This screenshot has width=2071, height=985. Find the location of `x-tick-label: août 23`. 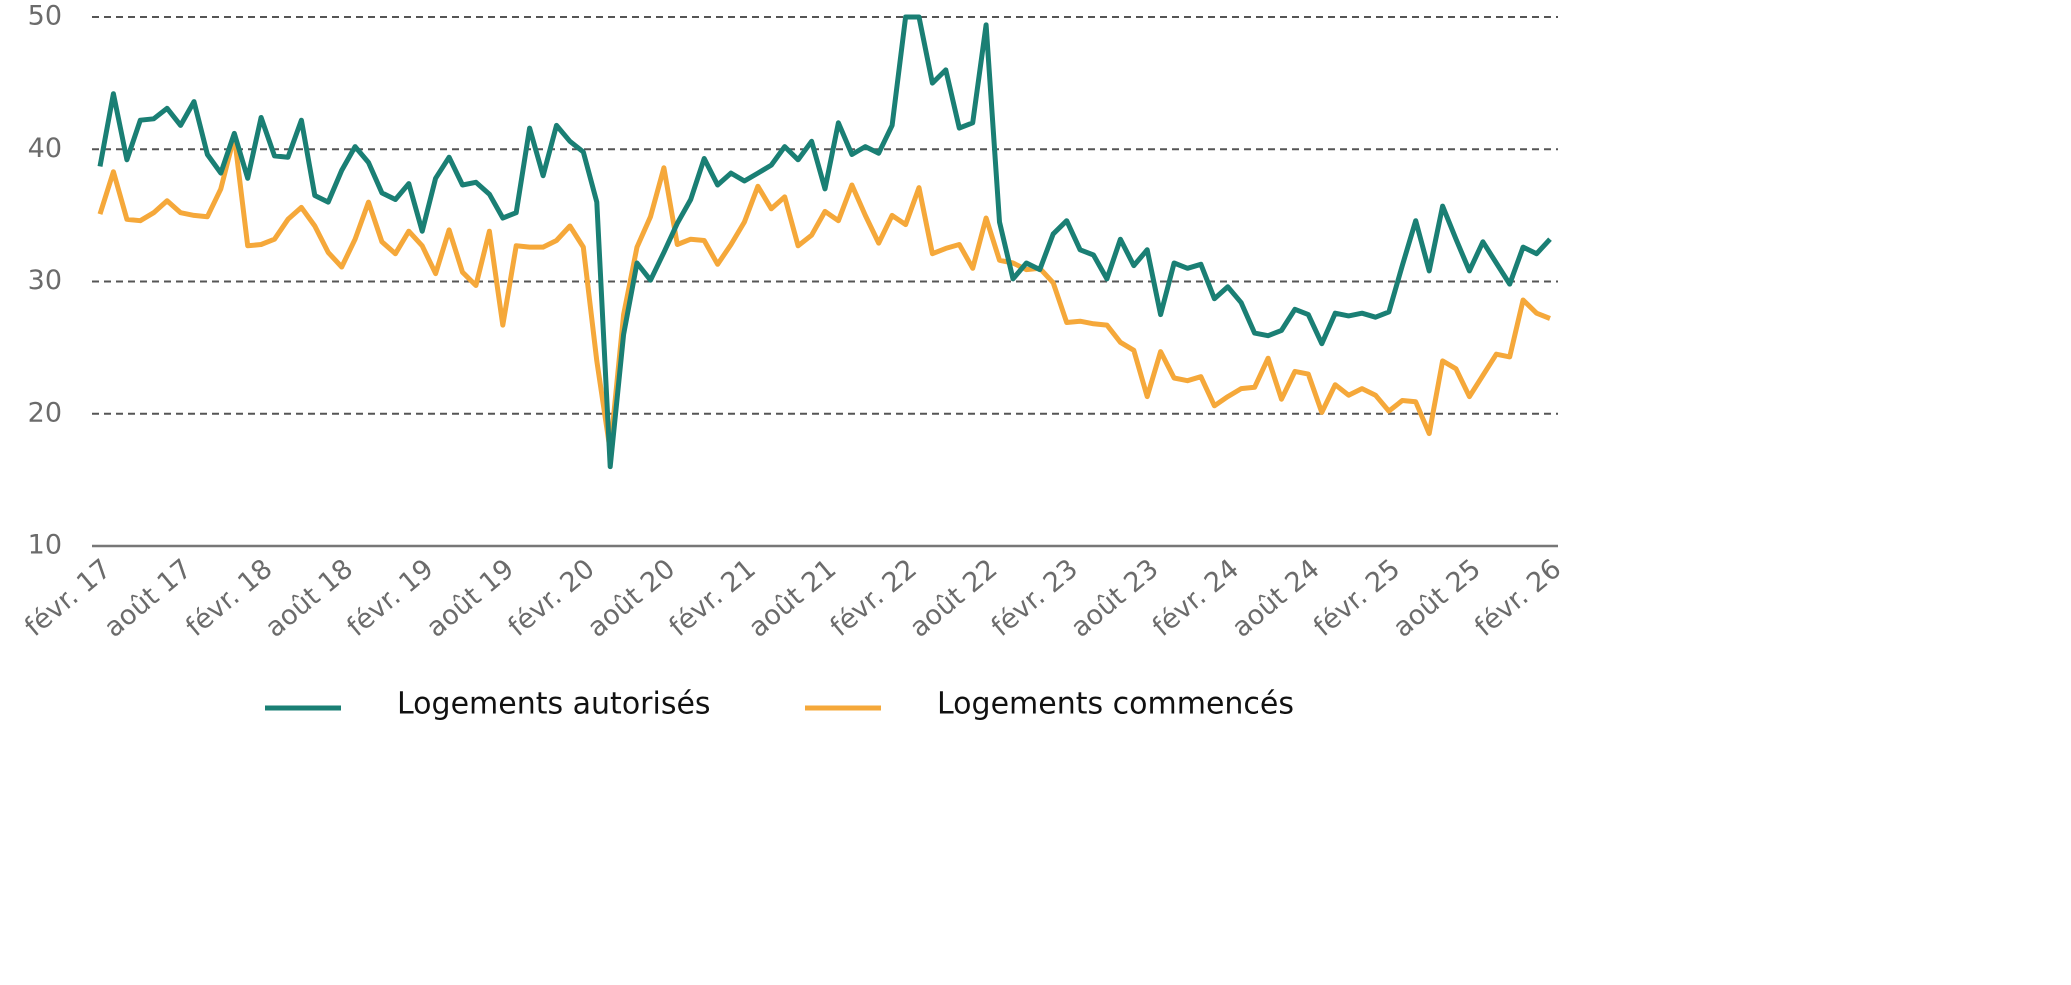

x-tick-label: août 23 is located at coordinates (1114, 598).